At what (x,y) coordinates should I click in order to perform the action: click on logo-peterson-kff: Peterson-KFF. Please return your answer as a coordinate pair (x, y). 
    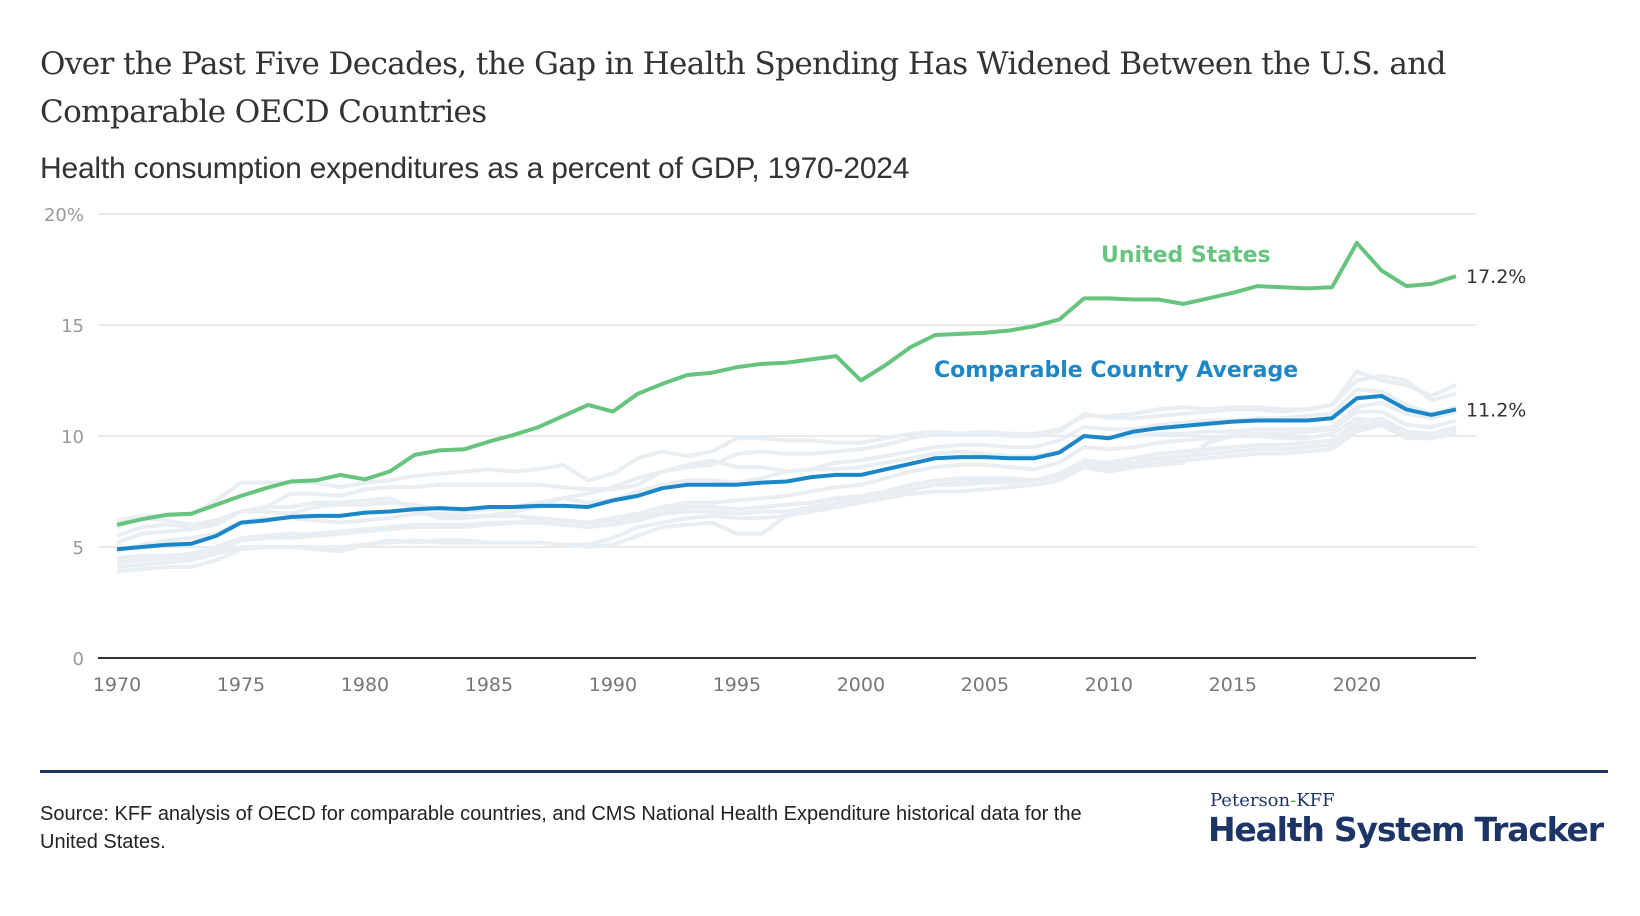
    Looking at the image, I should click on (1272, 800).